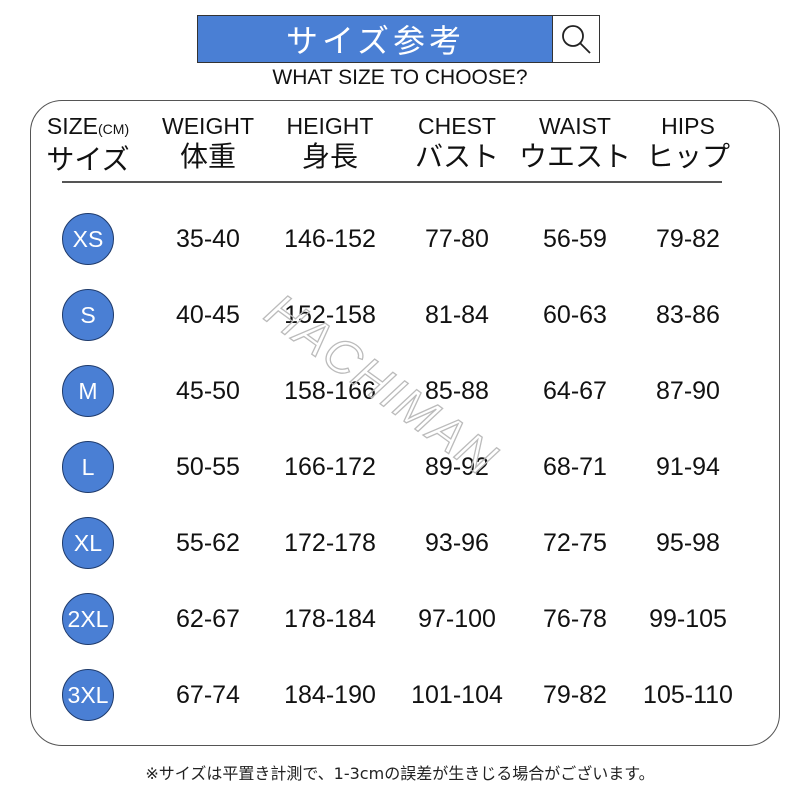  I want to click on header-en-text: WEIGHT, so click(208, 126).